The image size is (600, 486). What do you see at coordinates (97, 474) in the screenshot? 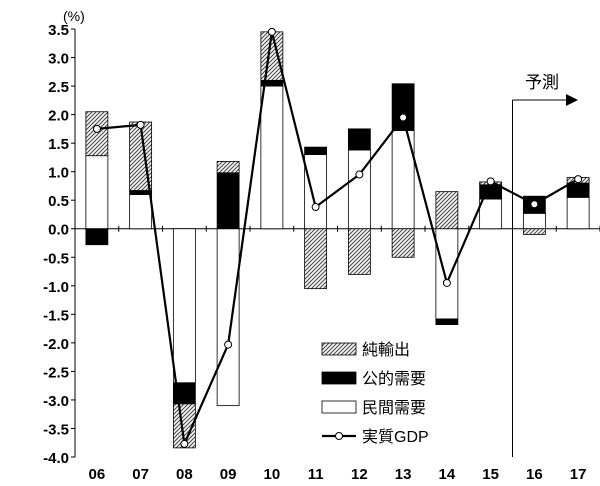
I see `x-tick-label: 06` at bounding box center [97, 474].